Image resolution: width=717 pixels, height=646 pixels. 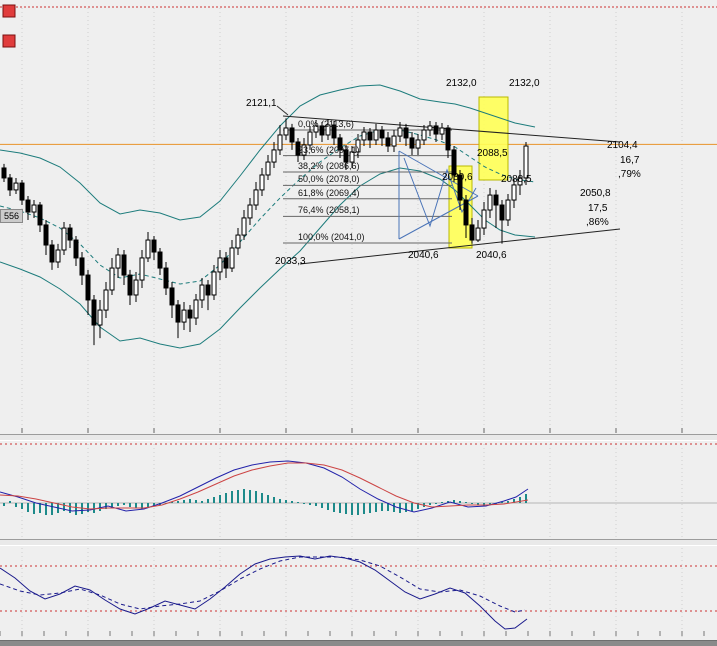 I want to click on panel-splitter-stochastic, so click(x=358, y=542).